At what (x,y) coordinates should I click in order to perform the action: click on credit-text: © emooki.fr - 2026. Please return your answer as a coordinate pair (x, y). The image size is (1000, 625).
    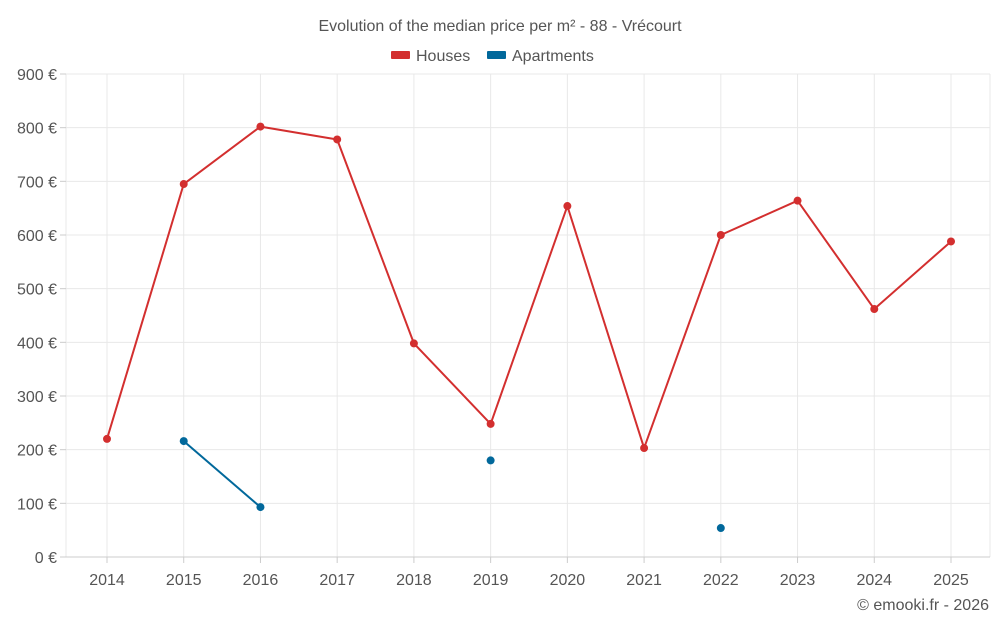
    Looking at the image, I should click on (923, 605).